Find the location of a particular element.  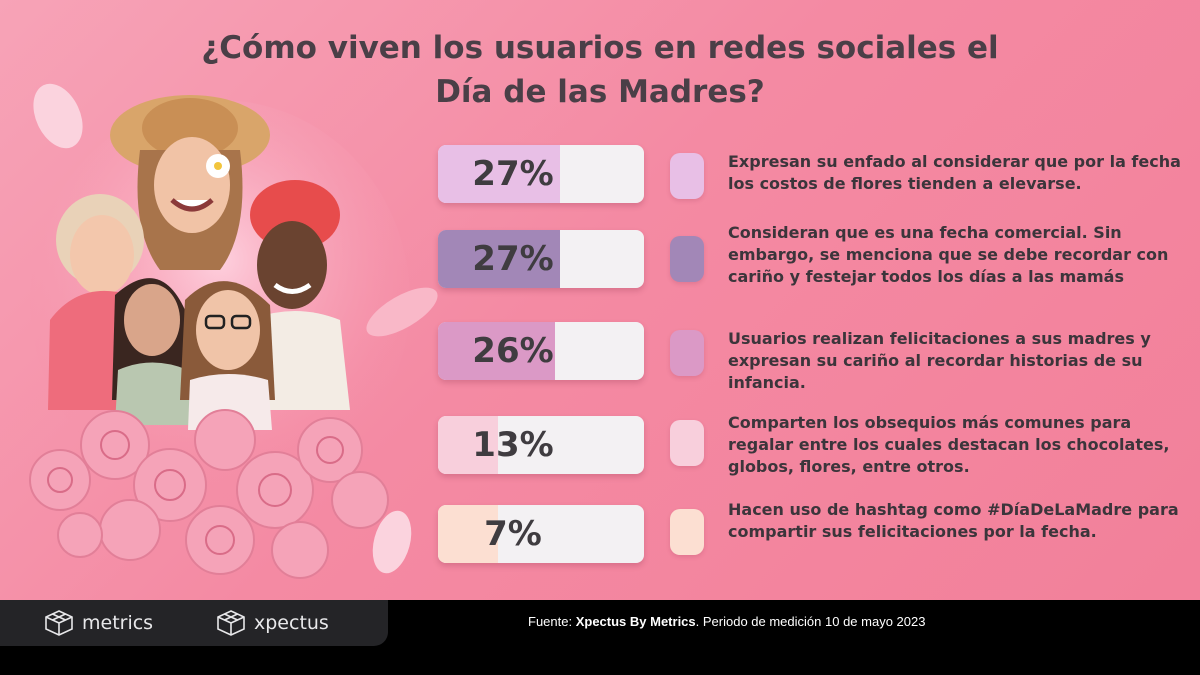

petal-bottom-right is located at coordinates (392, 542).